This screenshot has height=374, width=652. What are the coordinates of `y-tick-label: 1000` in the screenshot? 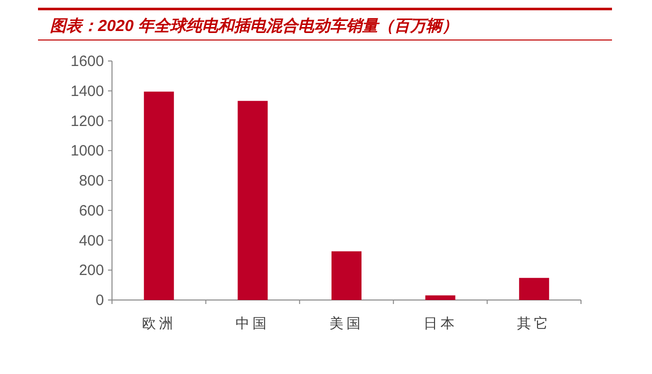 It's located at (87, 151).